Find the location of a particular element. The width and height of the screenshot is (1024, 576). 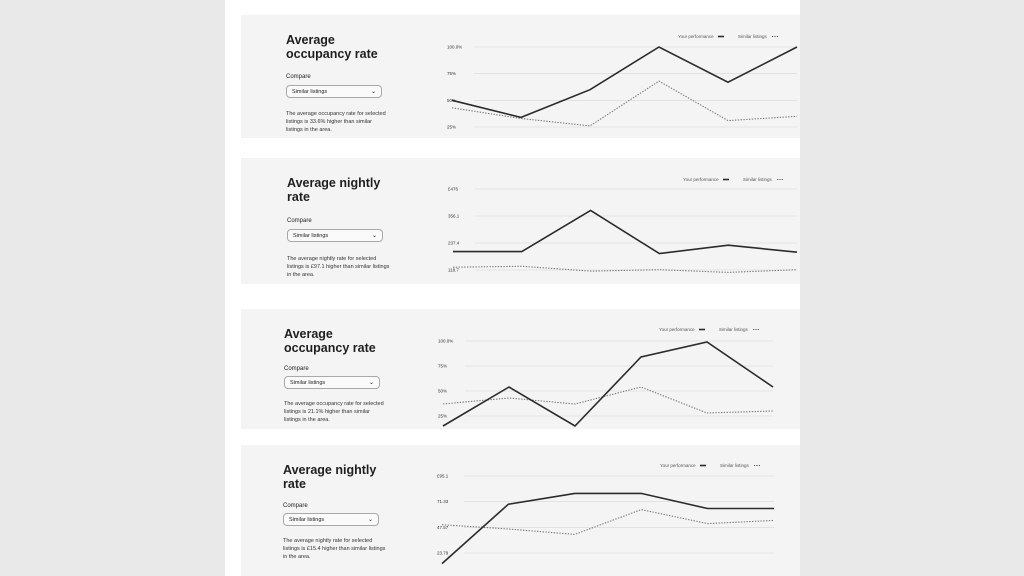

y-tick-label: £476 is located at coordinates (453, 189).